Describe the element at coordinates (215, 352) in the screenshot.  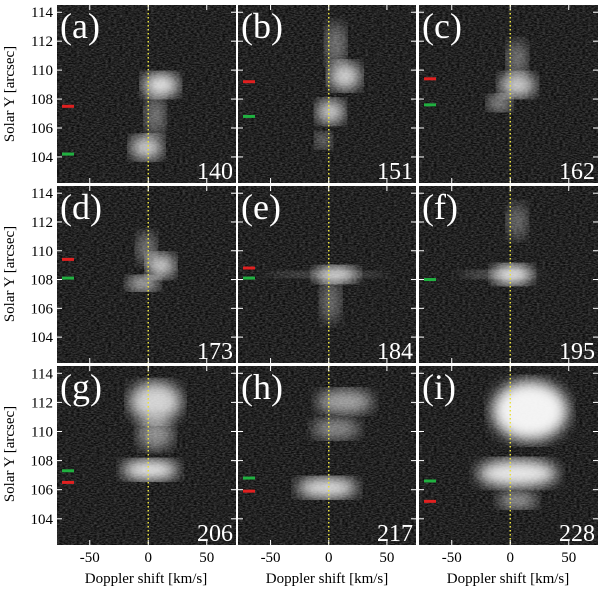
I see `panel-number: 173` at that location.